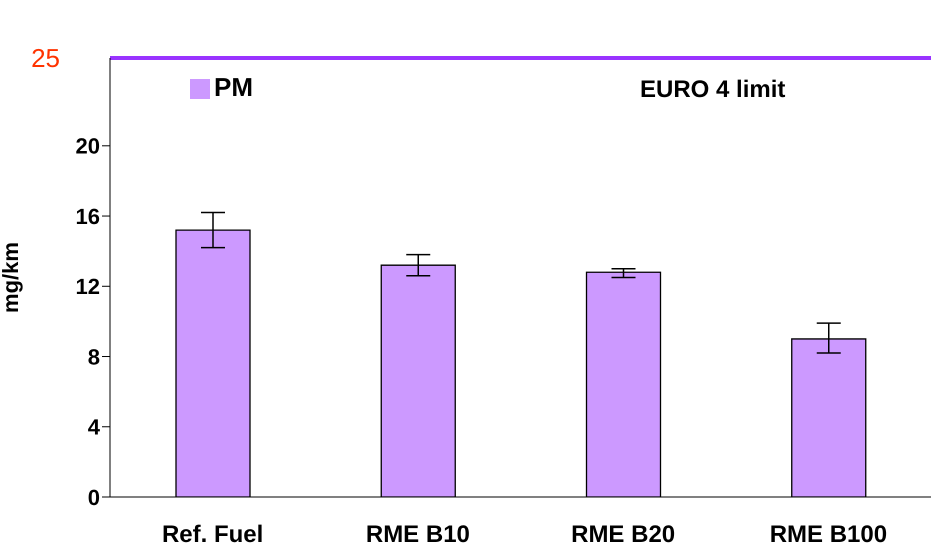 The image size is (939, 557). I want to click on x-tick-label: Ref. Fuel, so click(213, 534).